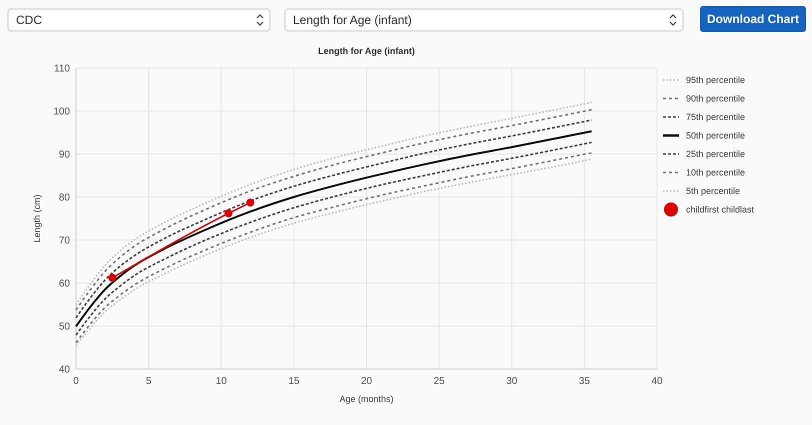 This screenshot has height=425, width=812. Describe the element at coordinates (29, 20) in the screenshot. I see `text: CDC` at that location.